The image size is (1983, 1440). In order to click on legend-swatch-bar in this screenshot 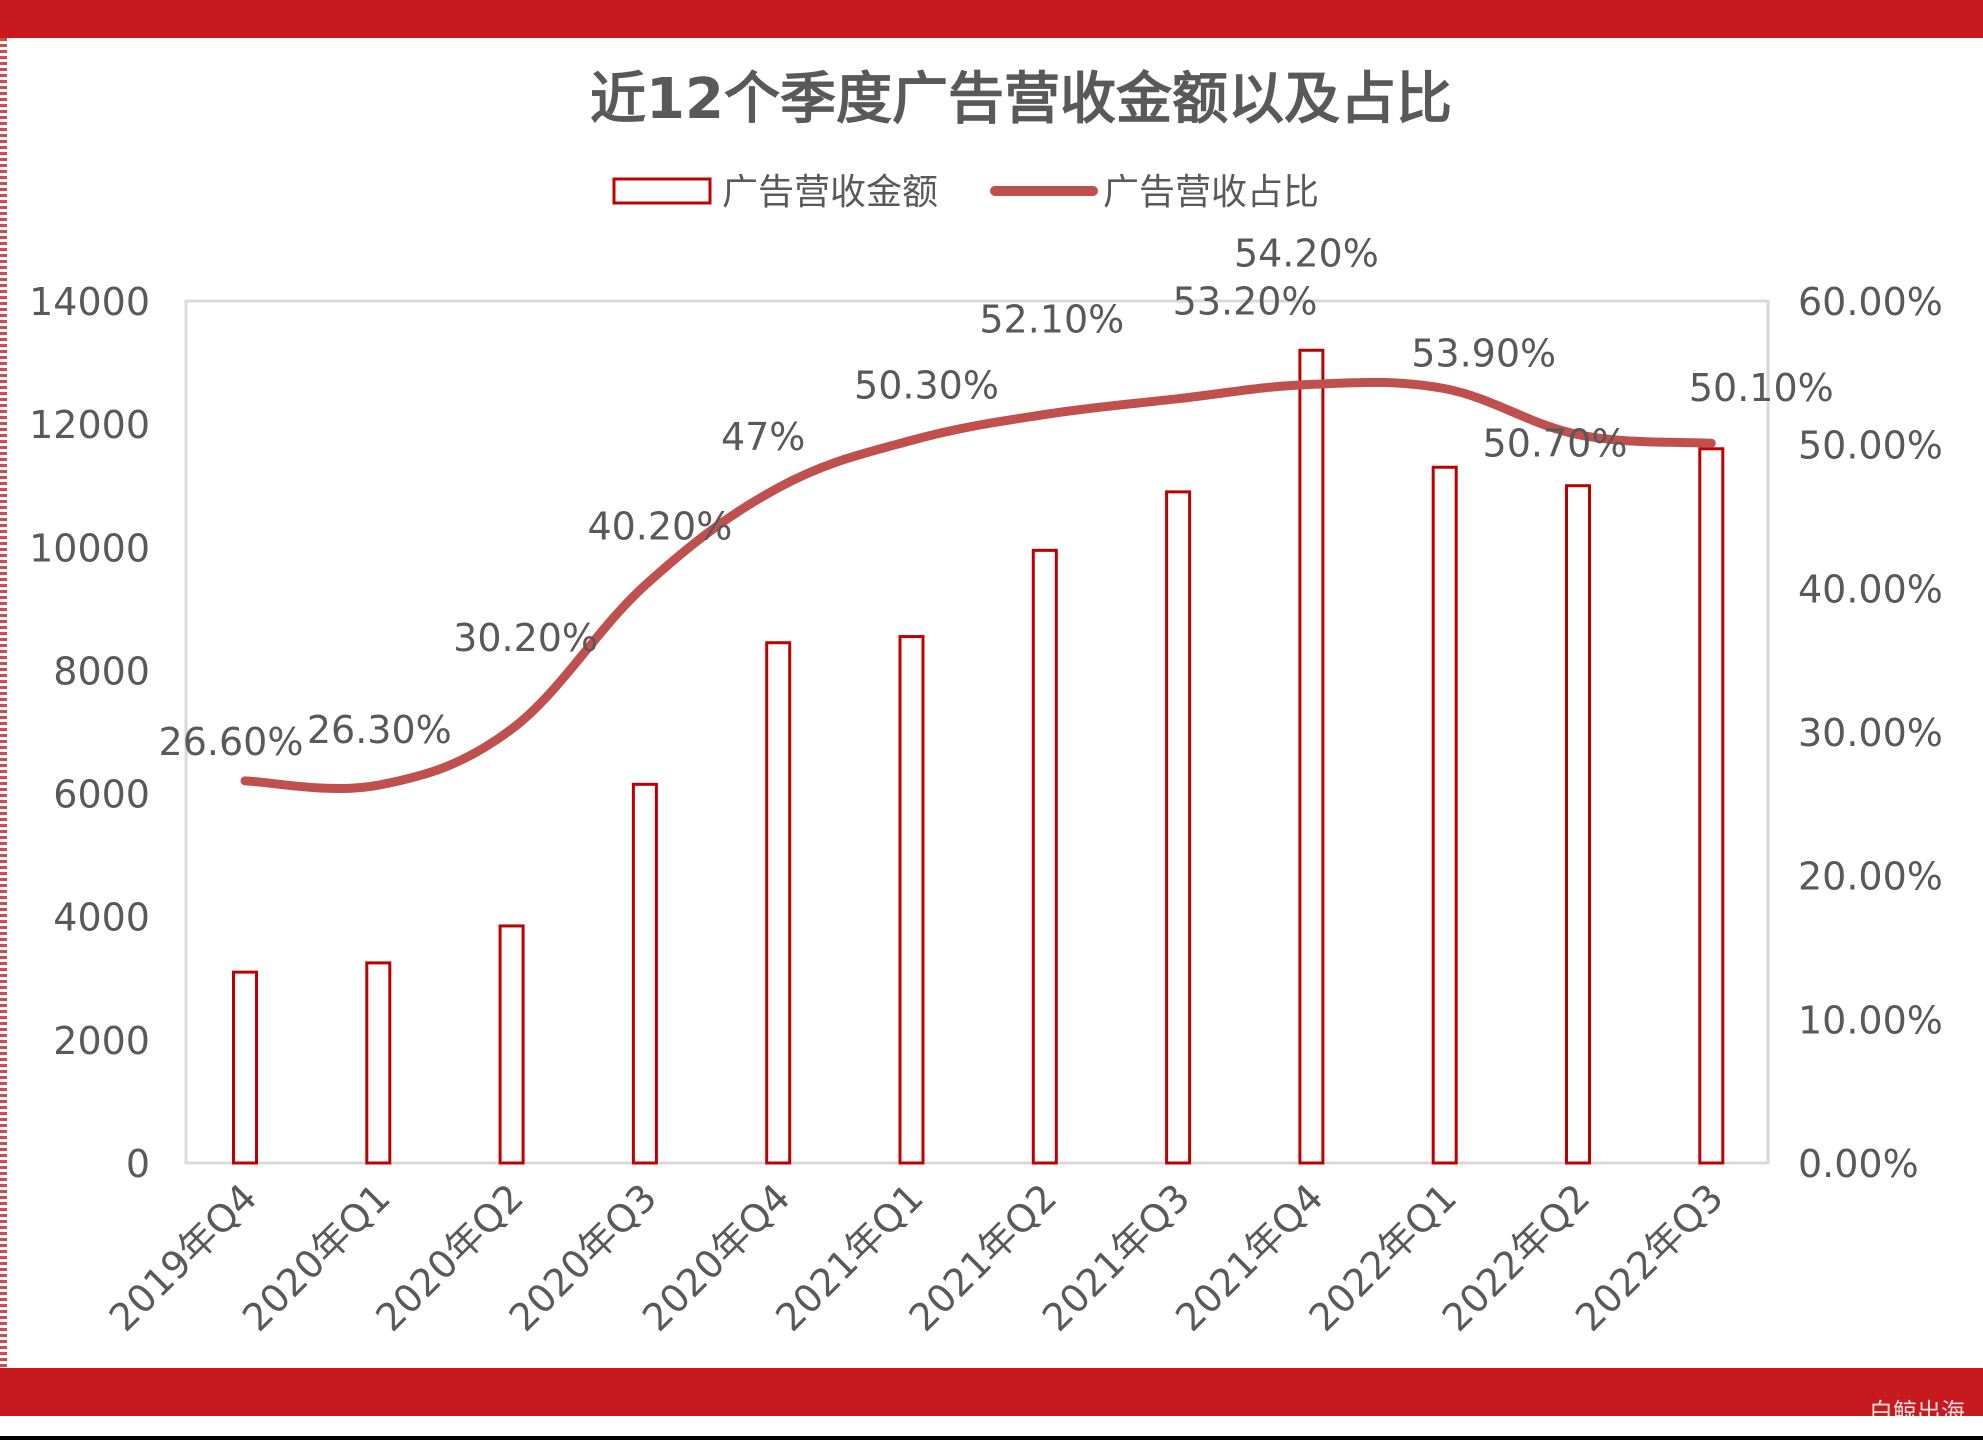, I will do `click(662, 191)`.